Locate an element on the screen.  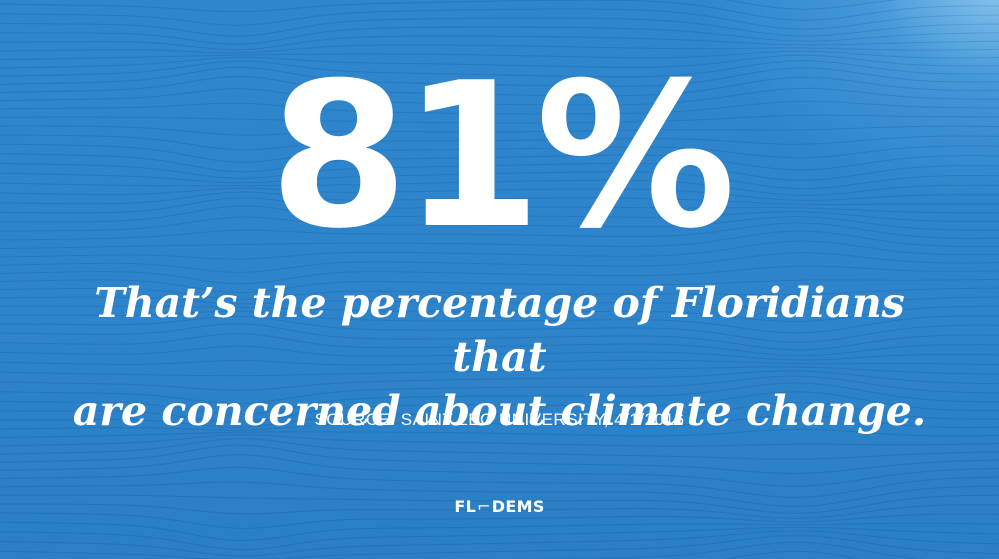
logo-bracket-mark: ⌐ is located at coordinates (484, 506).